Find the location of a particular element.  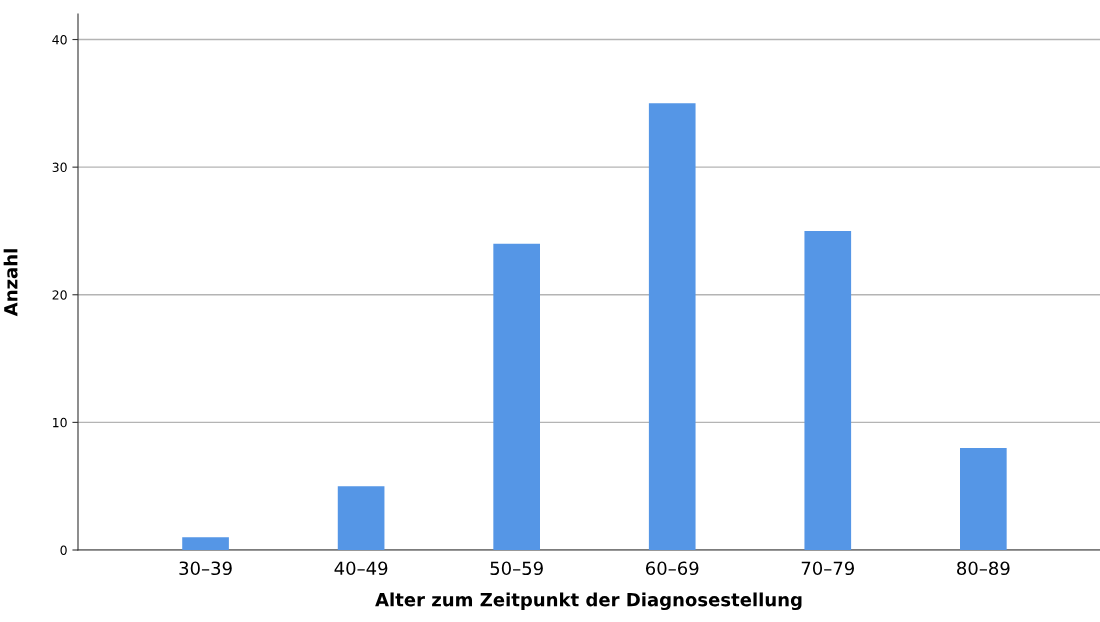

y-tick-label: 0 is located at coordinates (63, 550).